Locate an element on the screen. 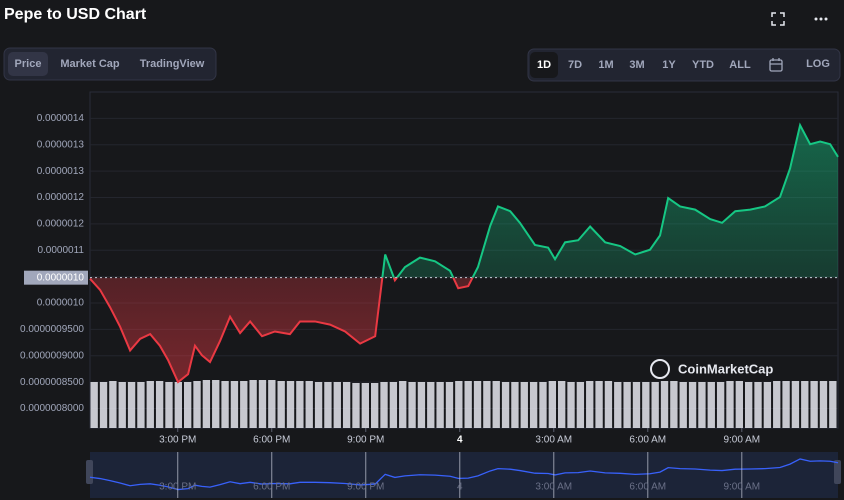 This screenshot has height=500, width=844. navigator-tick-label: 9:00 AM is located at coordinates (741, 487).